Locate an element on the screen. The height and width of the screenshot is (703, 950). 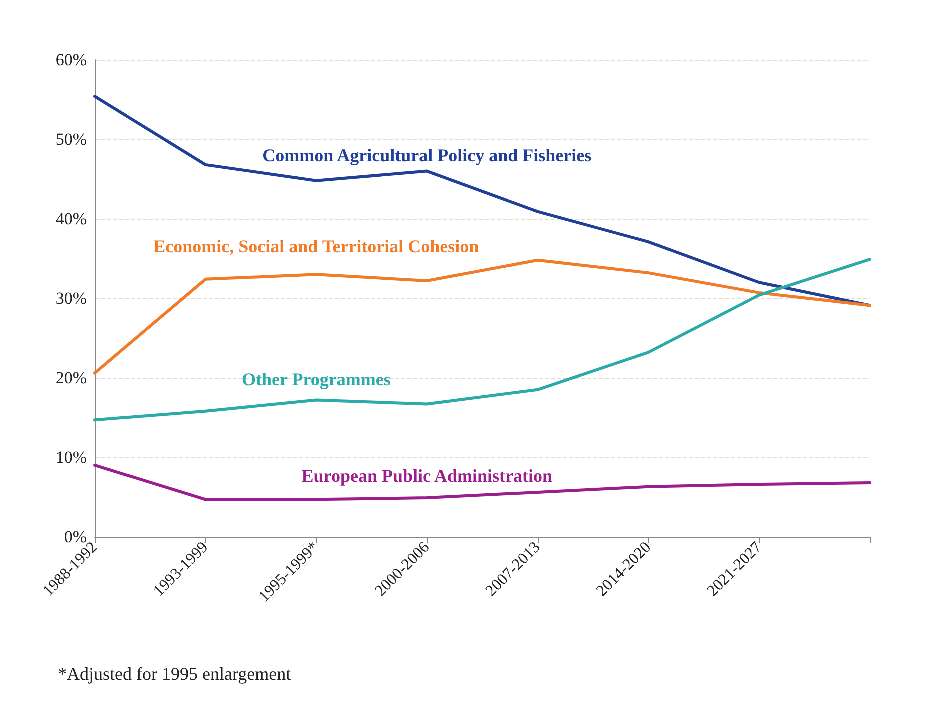
y-tick-label: 40% is located at coordinates (71, 219).